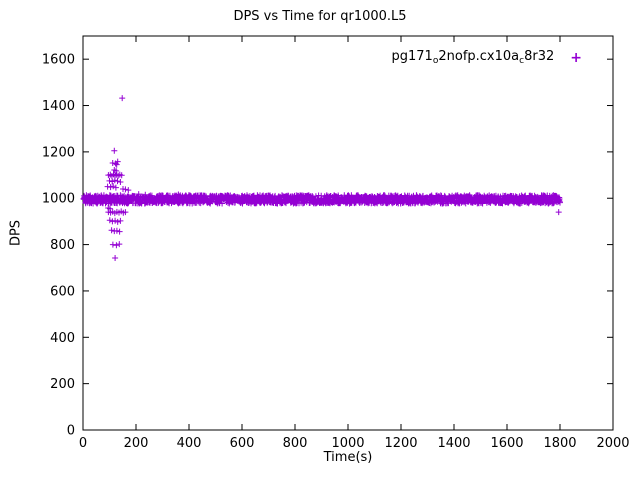  What do you see at coordinates (320, 16) in the screenshot?
I see `chart-title: DPS vs Time for qr1000.L5` at bounding box center [320, 16].